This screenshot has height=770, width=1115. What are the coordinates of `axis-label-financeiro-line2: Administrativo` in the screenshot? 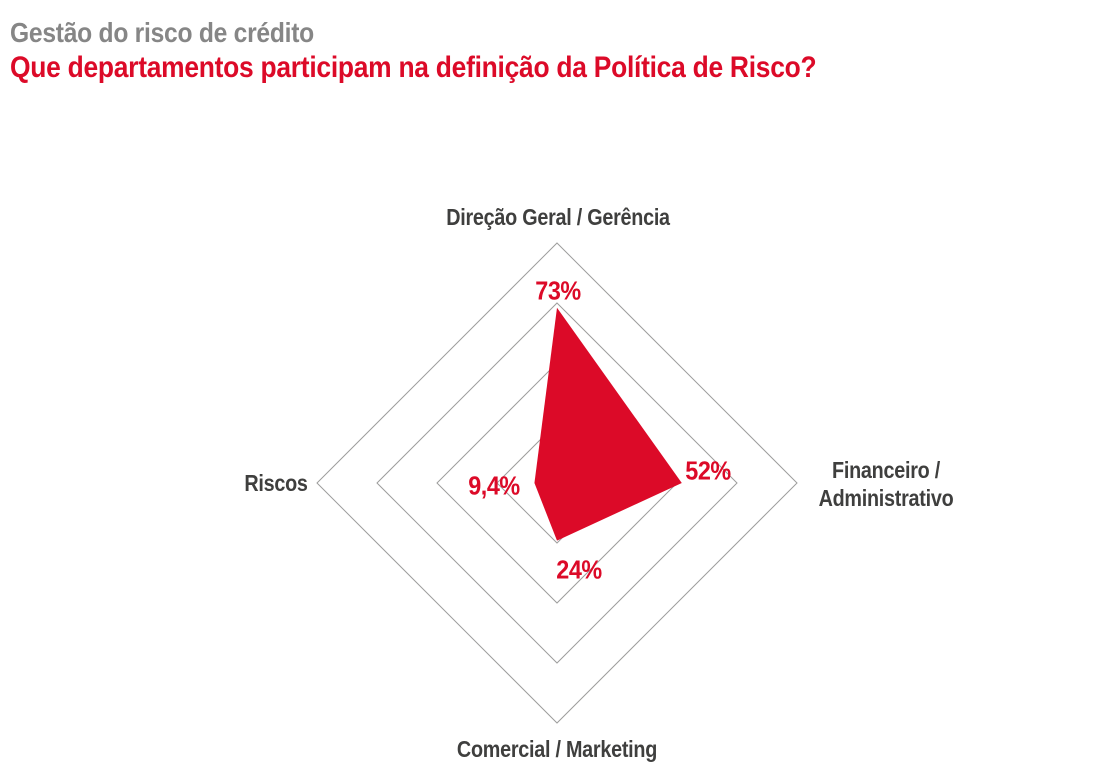 It's located at (886, 498).